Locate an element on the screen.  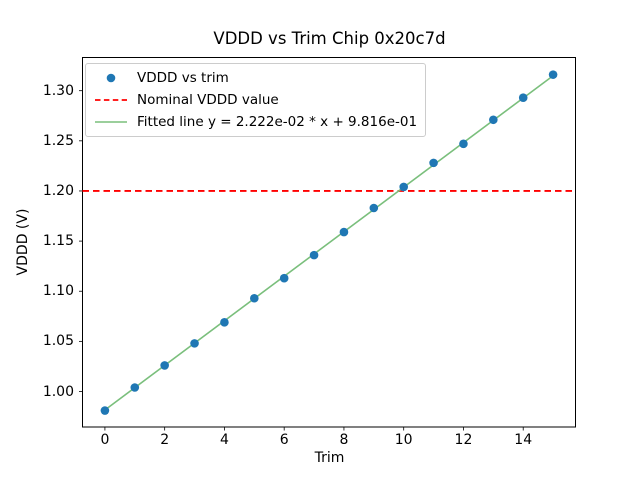
legend-dot is located at coordinates (111, 78).